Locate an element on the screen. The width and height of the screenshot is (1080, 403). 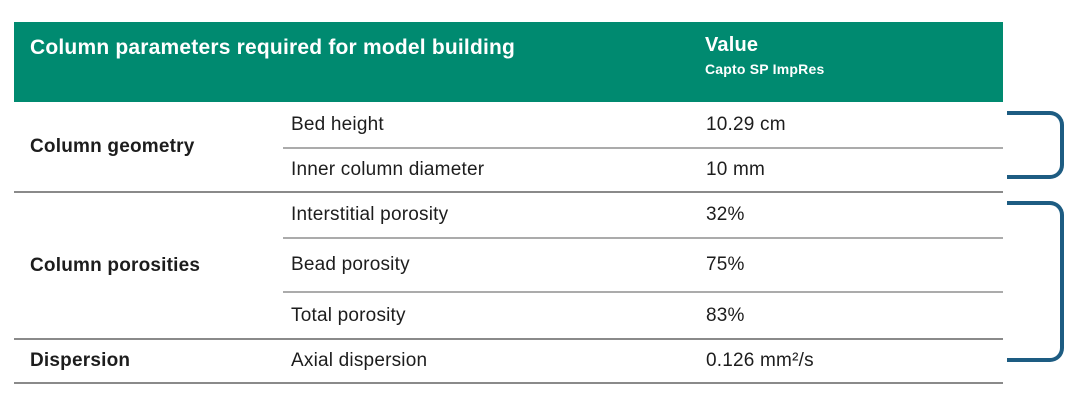
parameter-cell: Bead porosity is located at coordinates (494, 265).